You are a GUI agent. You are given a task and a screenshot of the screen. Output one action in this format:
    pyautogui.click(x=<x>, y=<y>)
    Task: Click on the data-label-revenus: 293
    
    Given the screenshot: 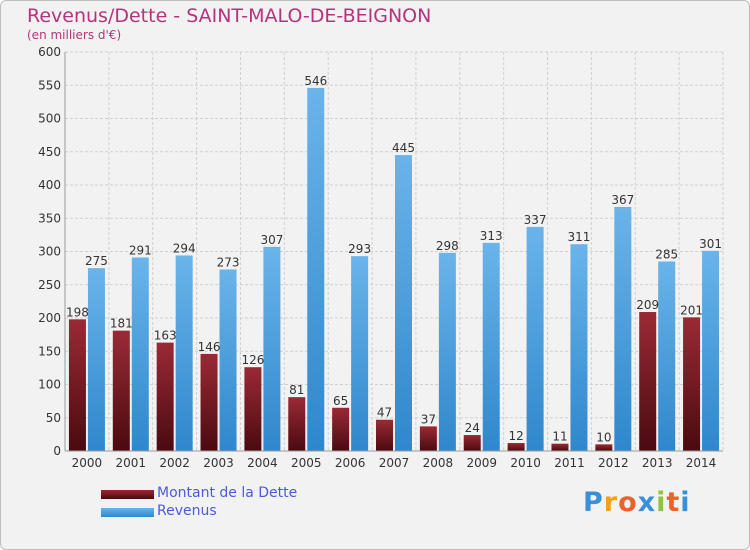 What is the action you would take?
    pyautogui.click(x=359, y=249)
    